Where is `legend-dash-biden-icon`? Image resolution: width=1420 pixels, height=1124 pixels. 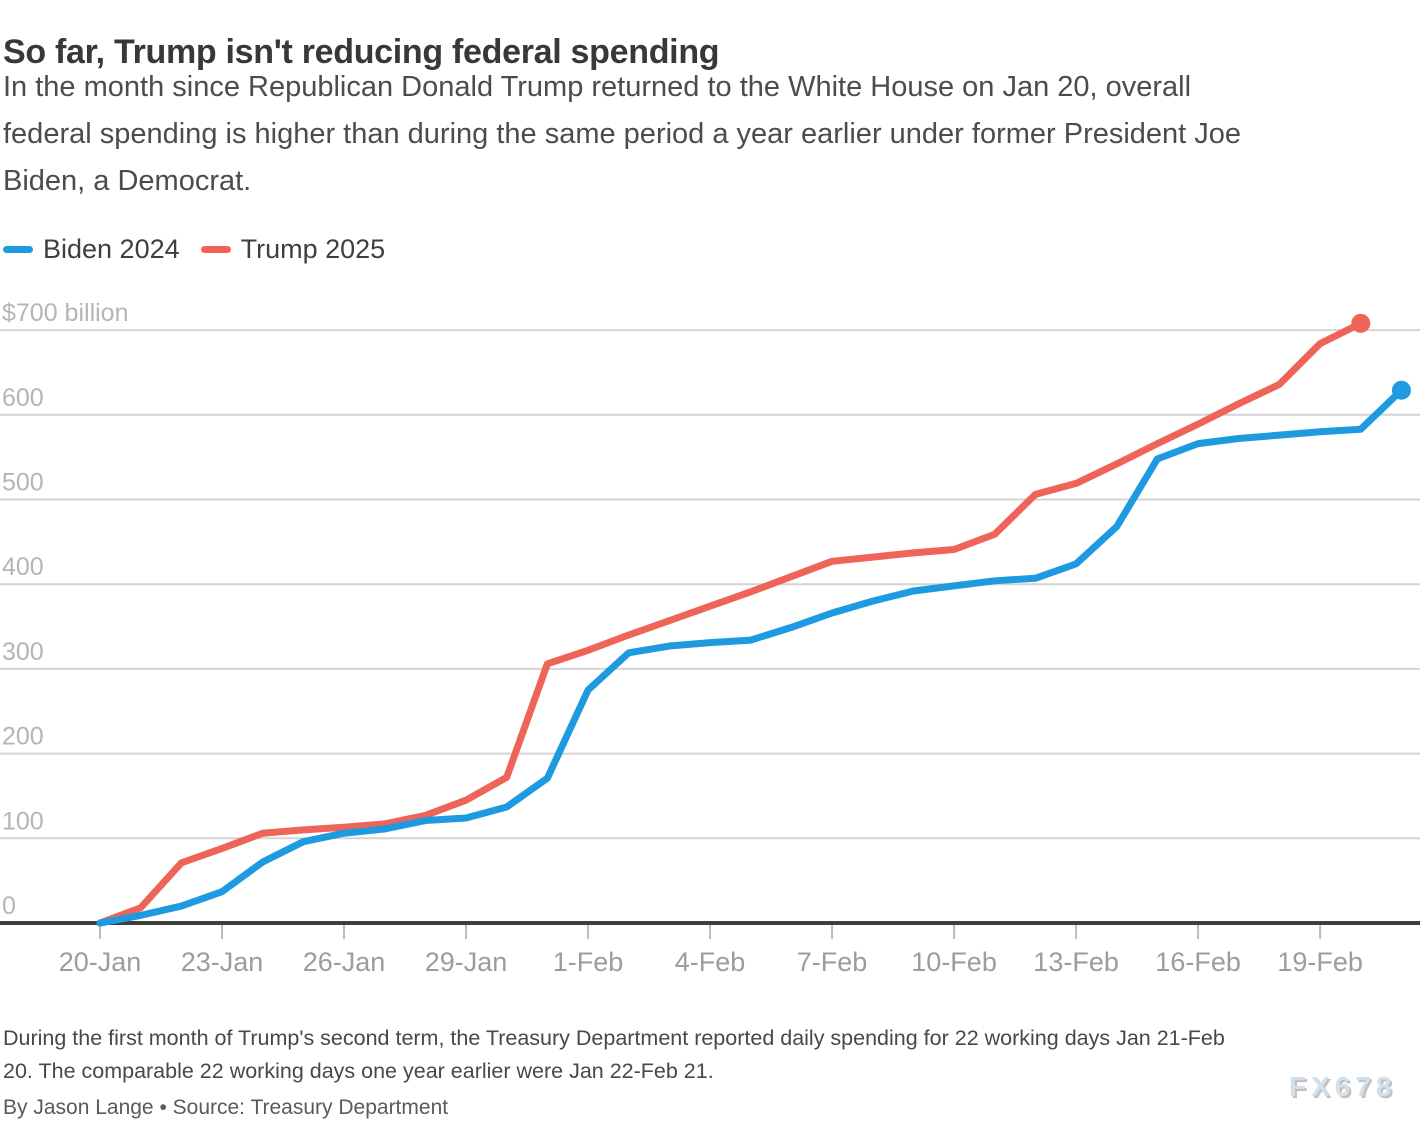
legend-dash-biden-icon is located at coordinates (18, 249).